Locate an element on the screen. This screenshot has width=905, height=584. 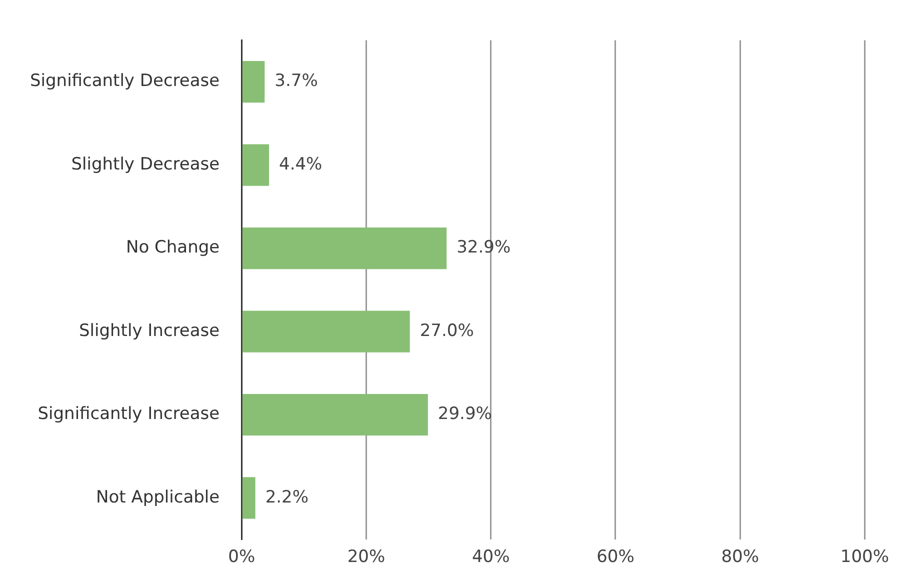
data-label: 32.9% is located at coordinates (483, 248).